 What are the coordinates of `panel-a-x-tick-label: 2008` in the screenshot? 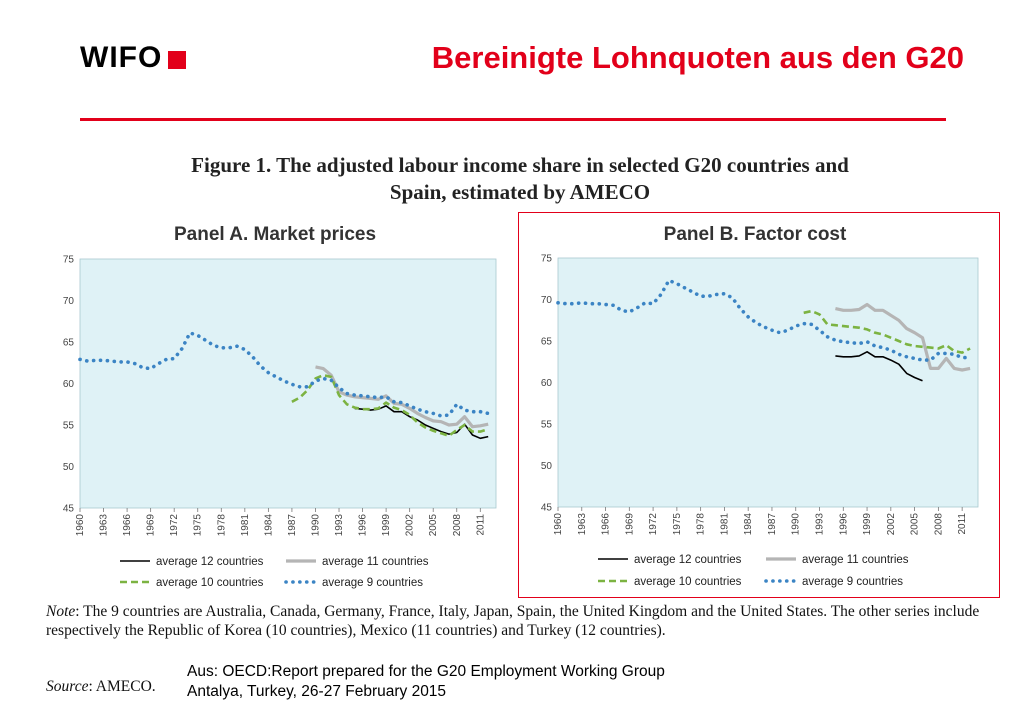 It's located at (457, 525).